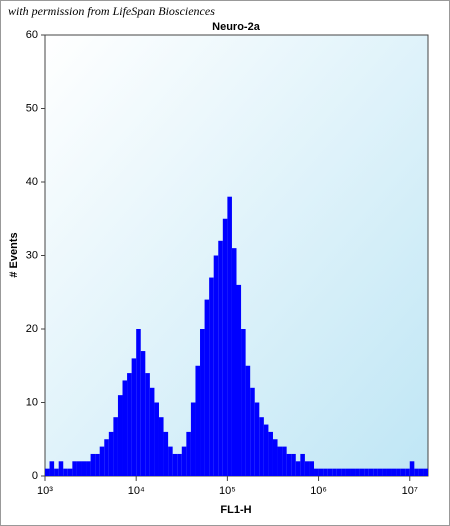 The height and width of the screenshot is (526, 450). What do you see at coordinates (14, 254) in the screenshot?
I see `y-axis-label: # Events` at bounding box center [14, 254].